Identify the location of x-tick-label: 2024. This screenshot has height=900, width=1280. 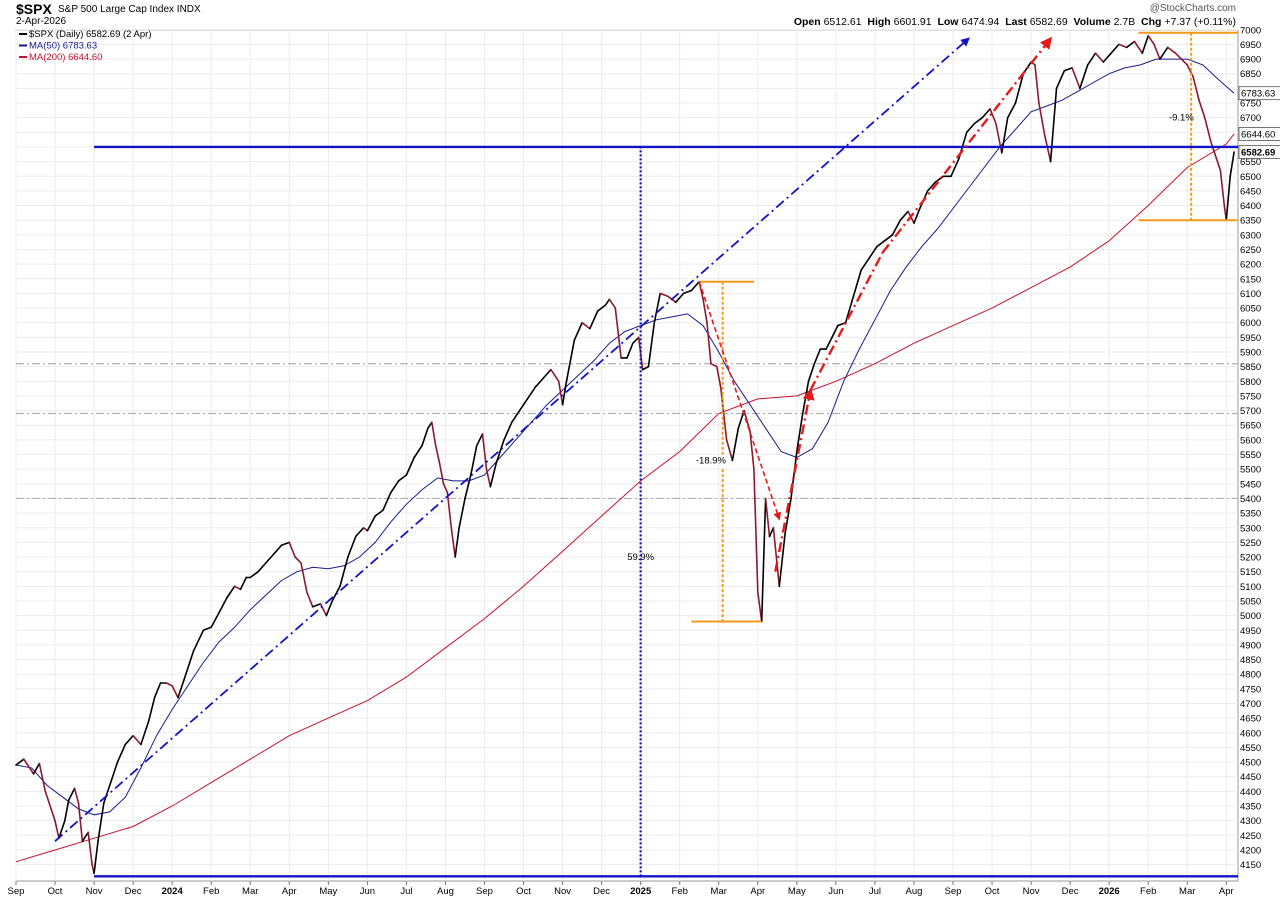
(173, 891).